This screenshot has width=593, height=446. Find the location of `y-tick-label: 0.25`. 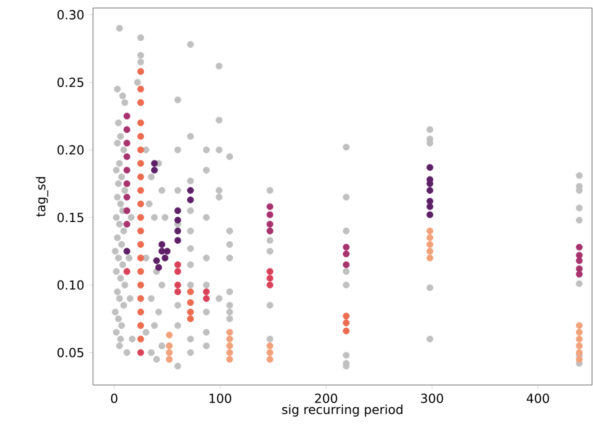

y-tick-label: 0.25 is located at coordinates (70, 83).